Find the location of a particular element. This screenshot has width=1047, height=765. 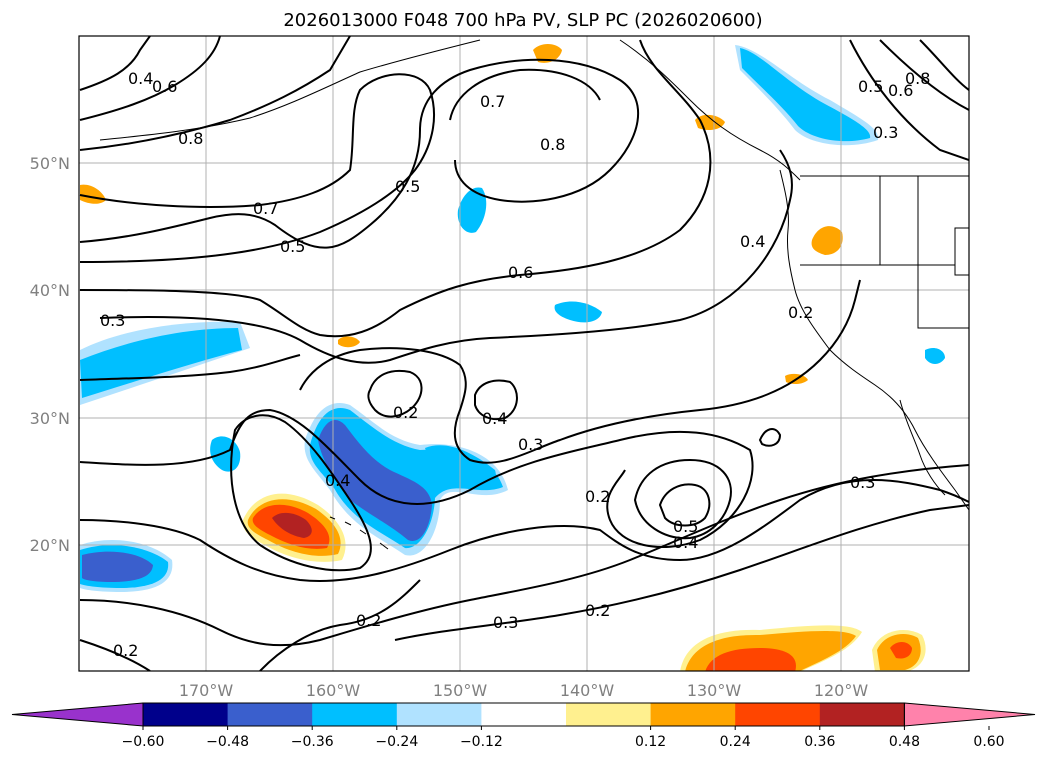

colorbar-frame is located at coordinates (523, 714).